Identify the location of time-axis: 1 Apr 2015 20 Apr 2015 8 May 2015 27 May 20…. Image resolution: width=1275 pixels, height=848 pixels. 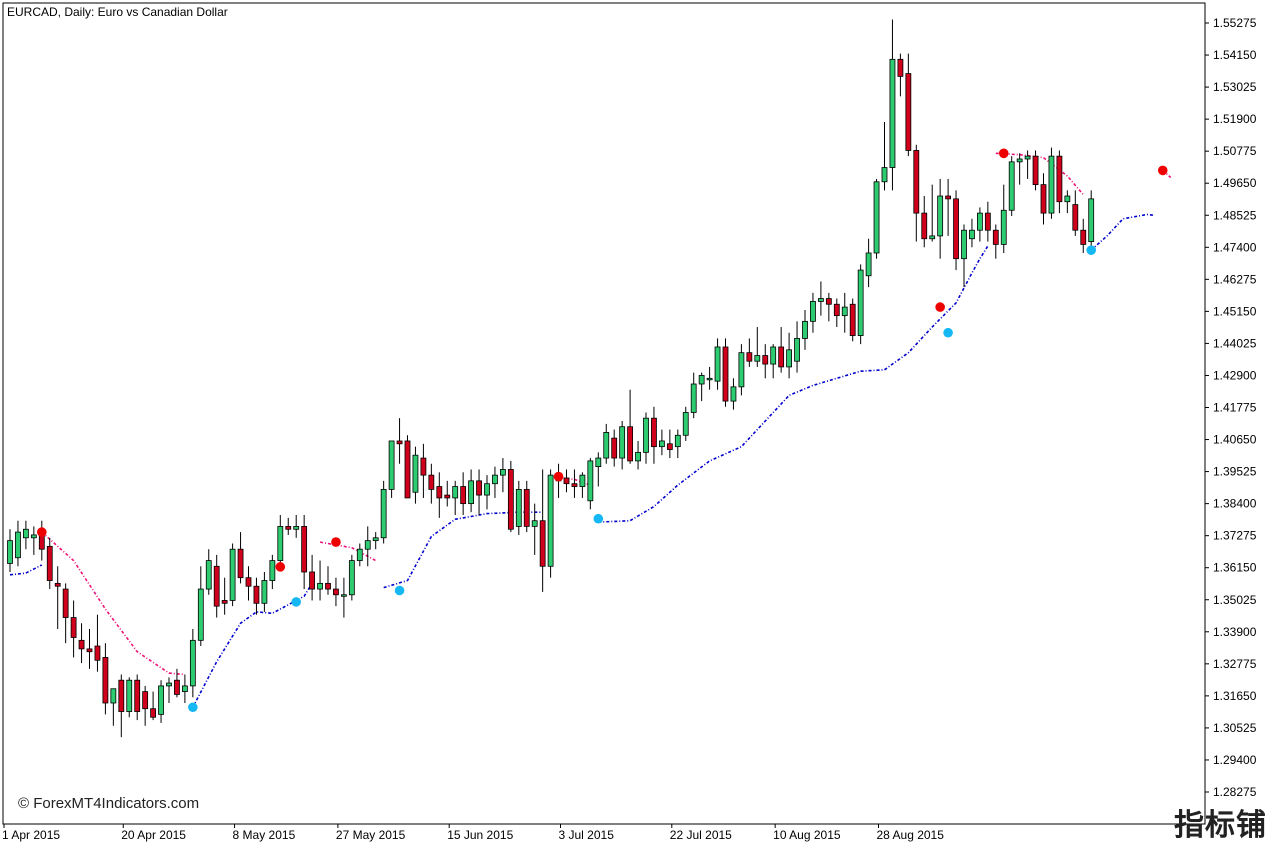
(473, 833).